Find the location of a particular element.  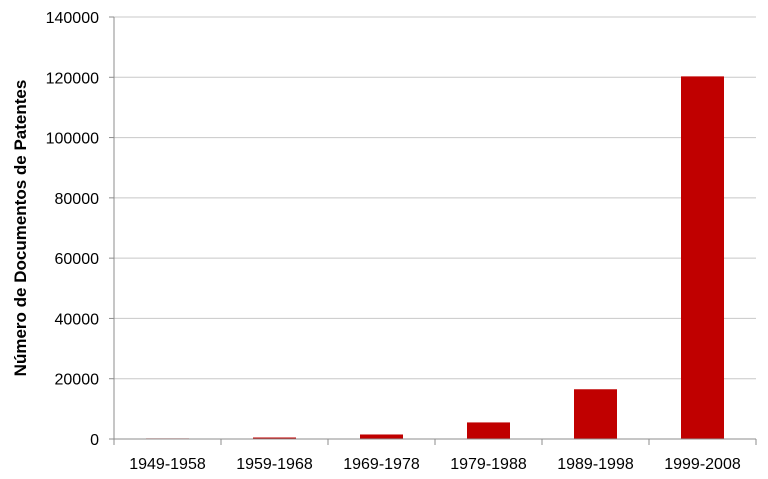

y-axis-title: Número de Documentos de Patentes is located at coordinates (20, 228).